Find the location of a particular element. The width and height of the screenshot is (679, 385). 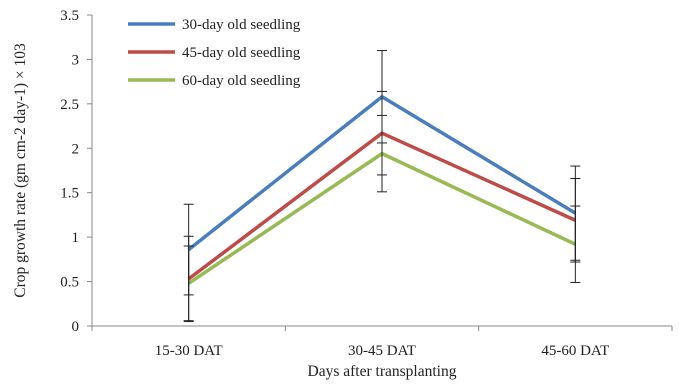

x-tick-label: 15-30 DAT is located at coordinates (189, 351).